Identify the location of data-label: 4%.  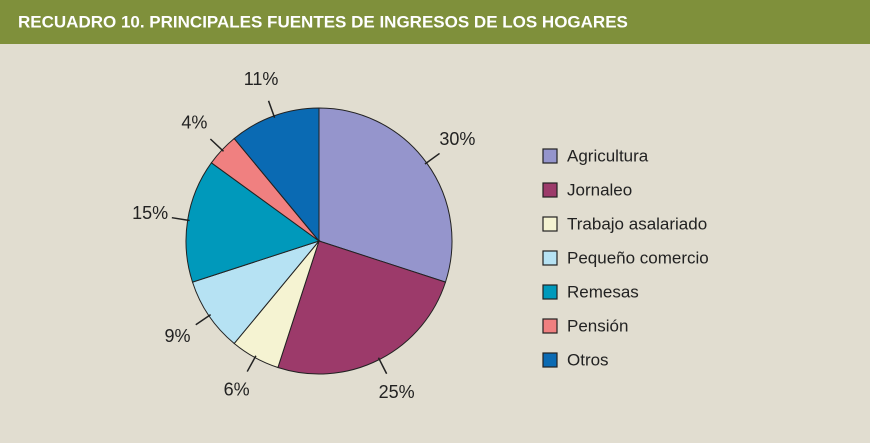
(194, 123).